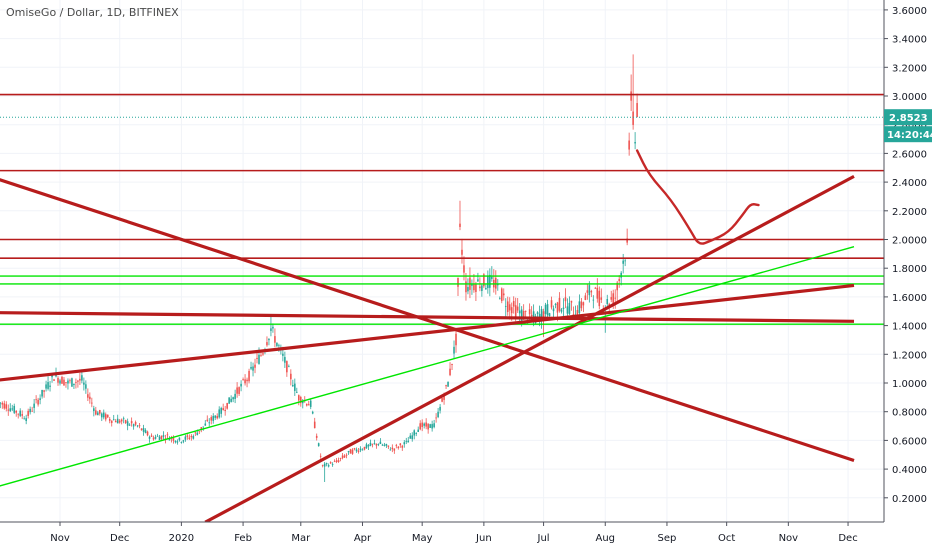 The height and width of the screenshot is (554, 932). What do you see at coordinates (92, 12) in the screenshot?
I see `symbol-title: OmiseGo / Dollar, 1D, BITFINEX` at bounding box center [92, 12].